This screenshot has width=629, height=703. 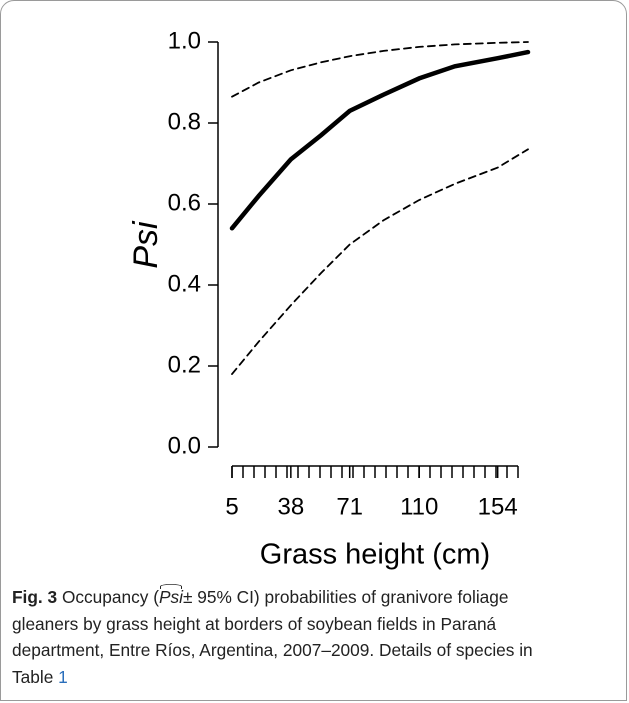 What do you see at coordinates (184, 283) in the screenshot?
I see `y-tick-label: 0.4` at bounding box center [184, 283].